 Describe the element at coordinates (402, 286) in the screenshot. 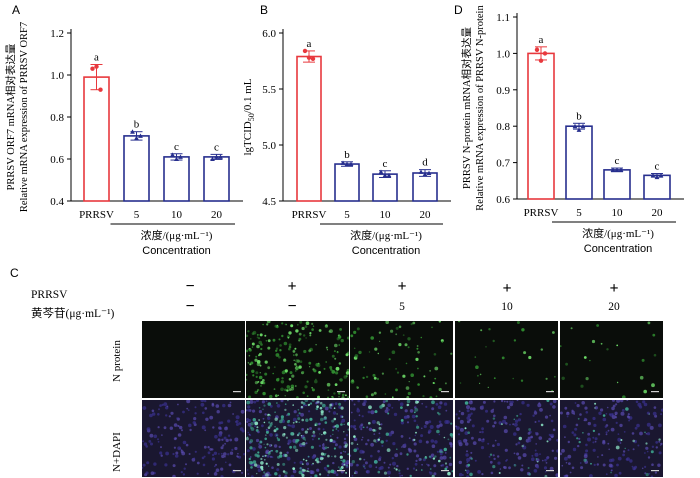

I see `prrsv-mark-3: +` at that location.